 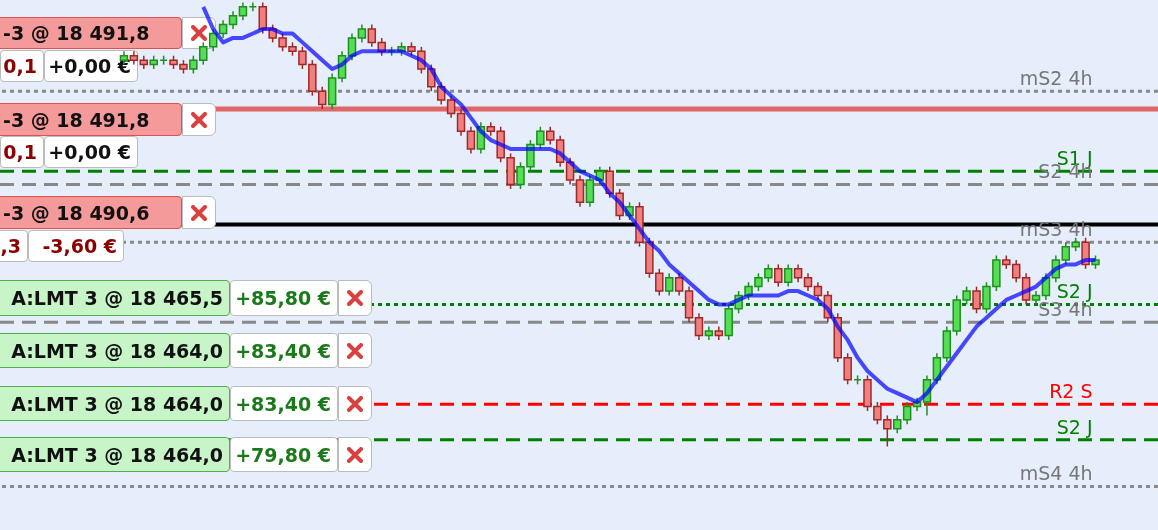 I want to click on order-label: -3 @ 18 490,6, so click(x=91, y=212).